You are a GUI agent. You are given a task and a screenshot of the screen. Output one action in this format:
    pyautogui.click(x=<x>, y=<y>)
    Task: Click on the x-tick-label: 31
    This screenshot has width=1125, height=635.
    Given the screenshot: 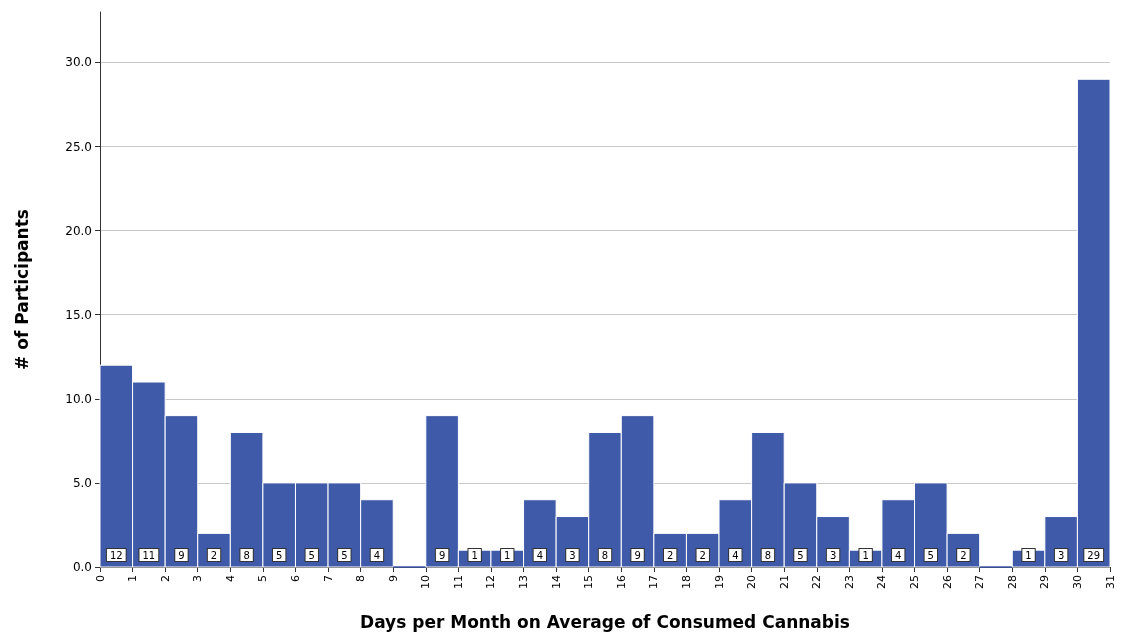 What is the action you would take?
    pyautogui.click(x=1110, y=582)
    